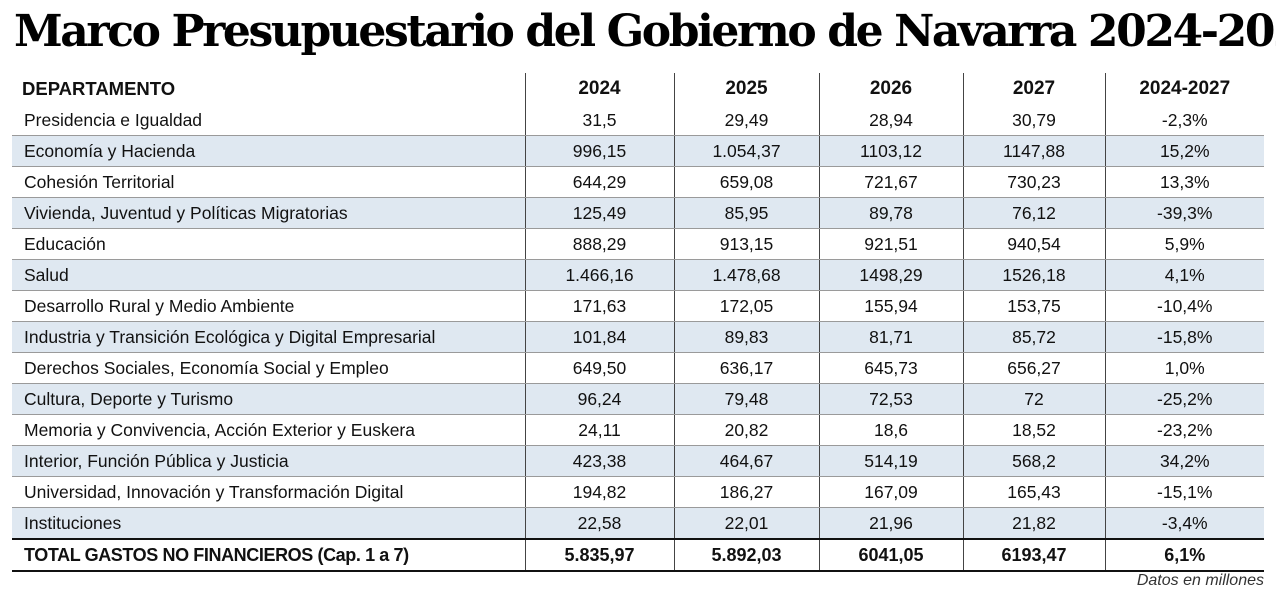 The width and height of the screenshot is (1276, 604). Describe the element at coordinates (599, 89) in the screenshot. I see `header-2024: 2024` at that location.